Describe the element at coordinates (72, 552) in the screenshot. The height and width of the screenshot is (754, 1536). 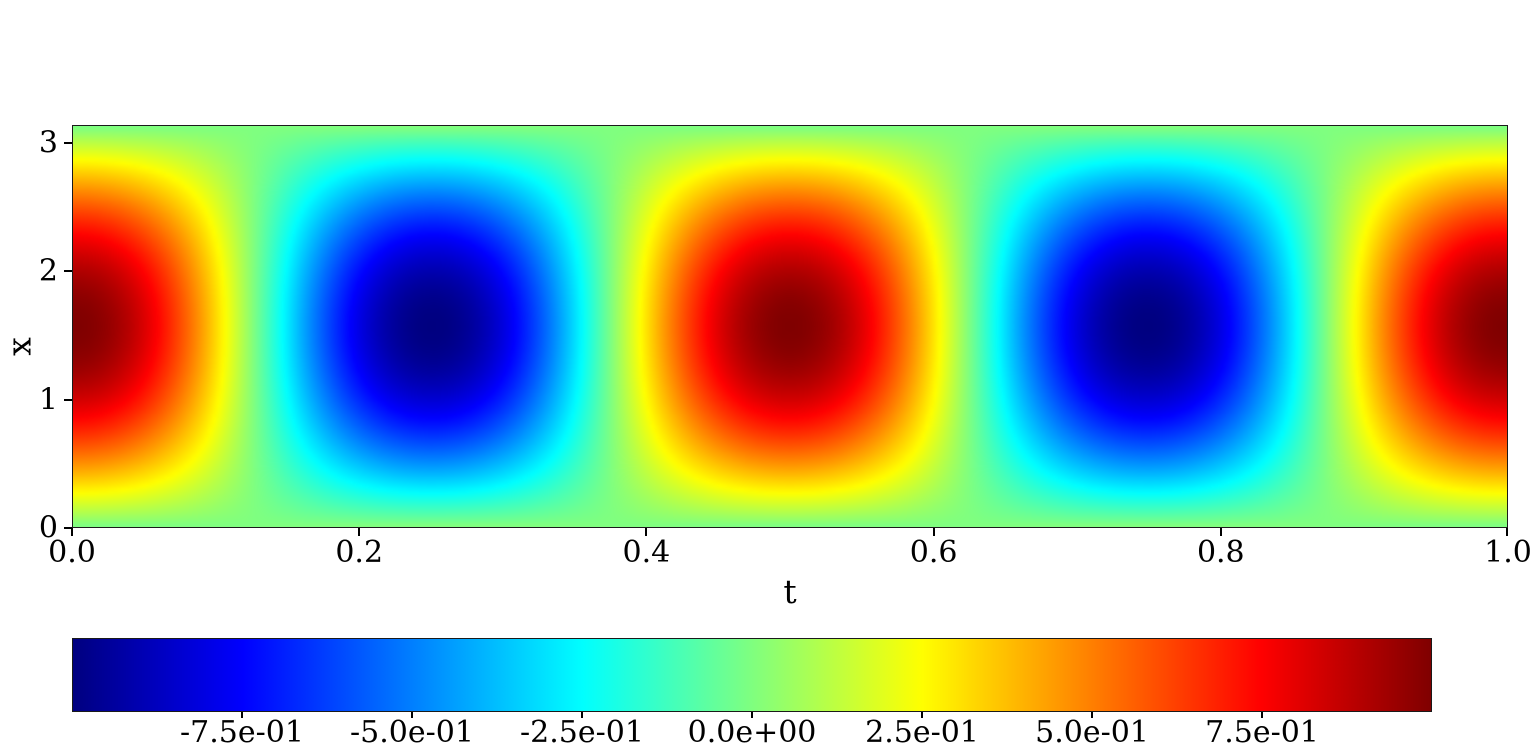
I see `x-tick-label: 0.0` at that location.